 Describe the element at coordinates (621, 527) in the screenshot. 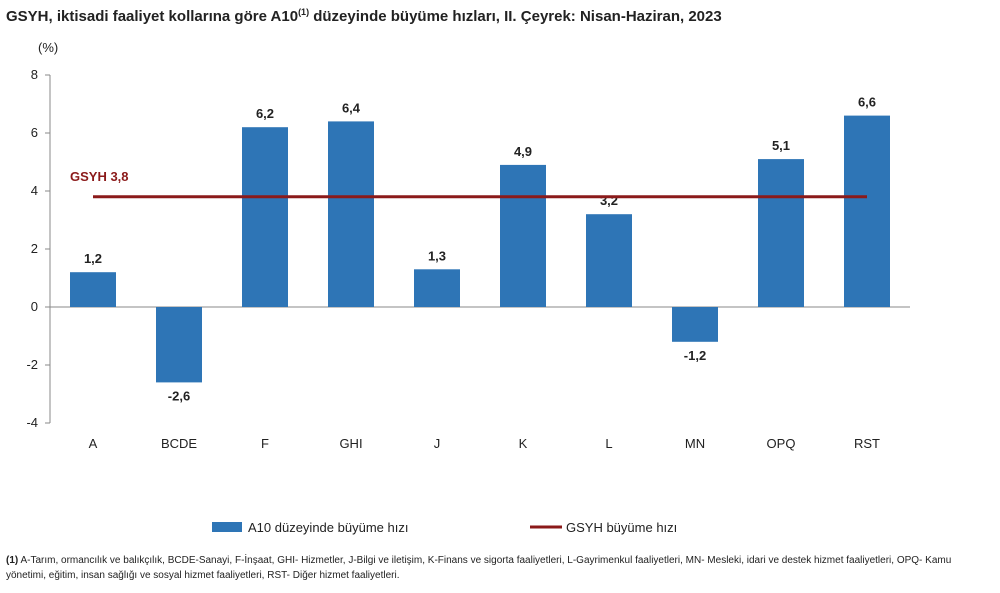

I see `legend-label-line: GSYH büyüme hızı` at that location.